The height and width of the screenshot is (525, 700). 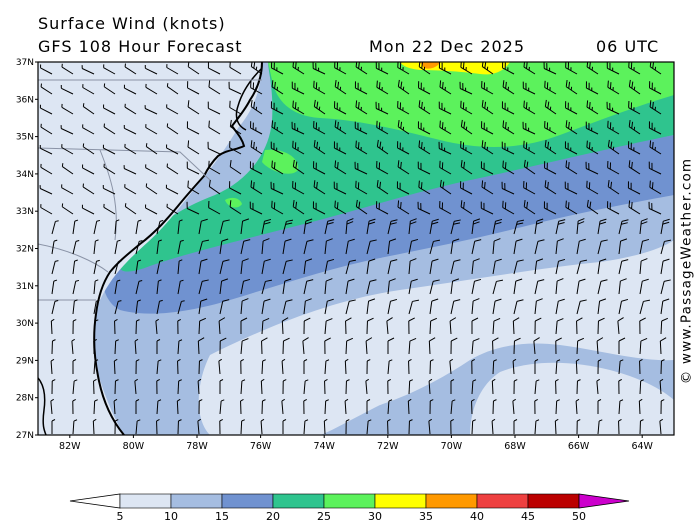 I want to click on wind-speed-legend: 5 10 15 20 25 30 35 40 45 50, so click(x=349, y=508).